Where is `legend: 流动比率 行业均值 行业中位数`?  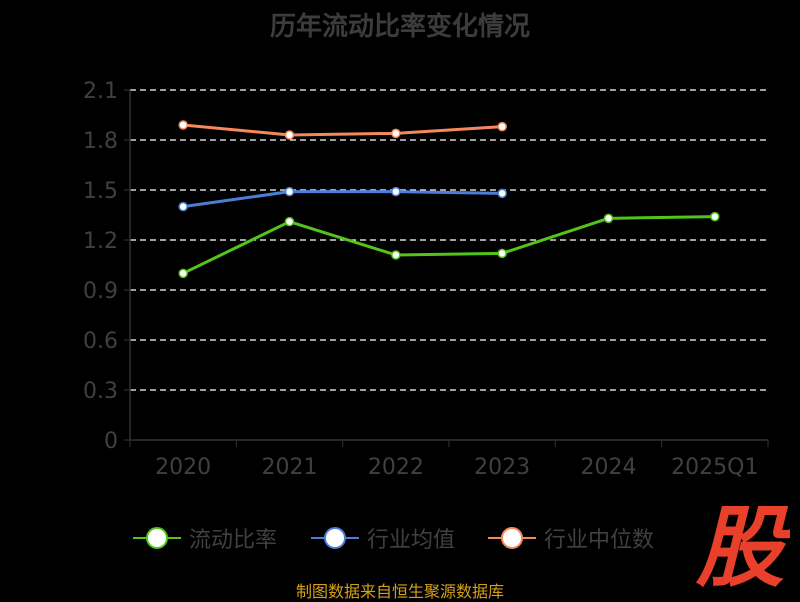
legend: 流动比率 行业均值 行业中位数 is located at coordinates (400, 538).